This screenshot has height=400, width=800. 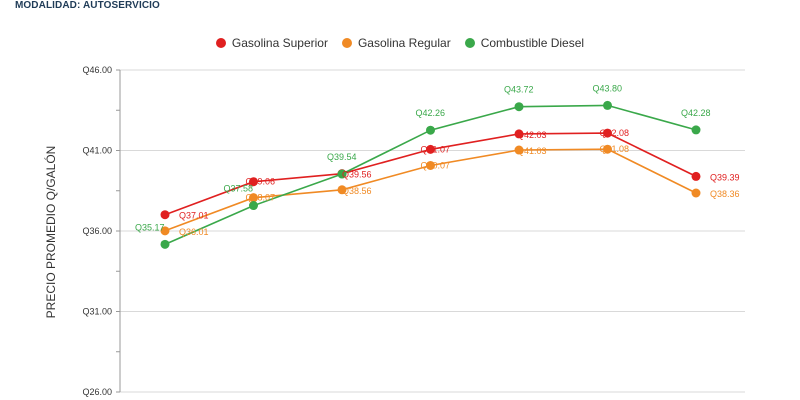 I want to click on data-label: Q43.80, so click(x=608, y=88).